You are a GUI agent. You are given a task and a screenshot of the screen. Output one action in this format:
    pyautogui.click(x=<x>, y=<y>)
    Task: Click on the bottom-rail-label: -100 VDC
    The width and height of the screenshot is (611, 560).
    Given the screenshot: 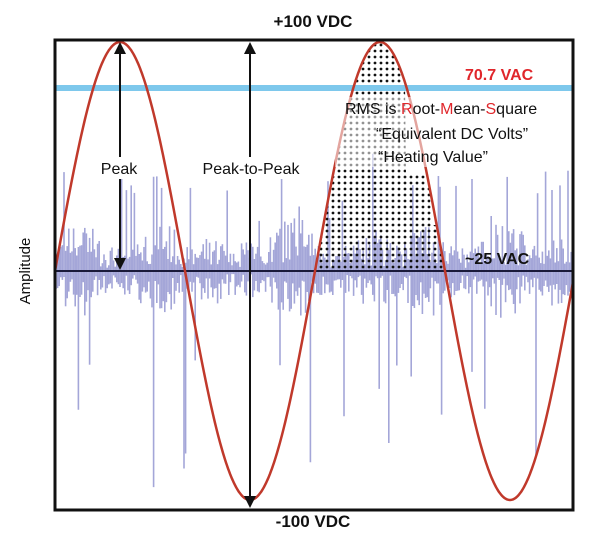 What is the action you would take?
    pyautogui.click(x=313, y=521)
    